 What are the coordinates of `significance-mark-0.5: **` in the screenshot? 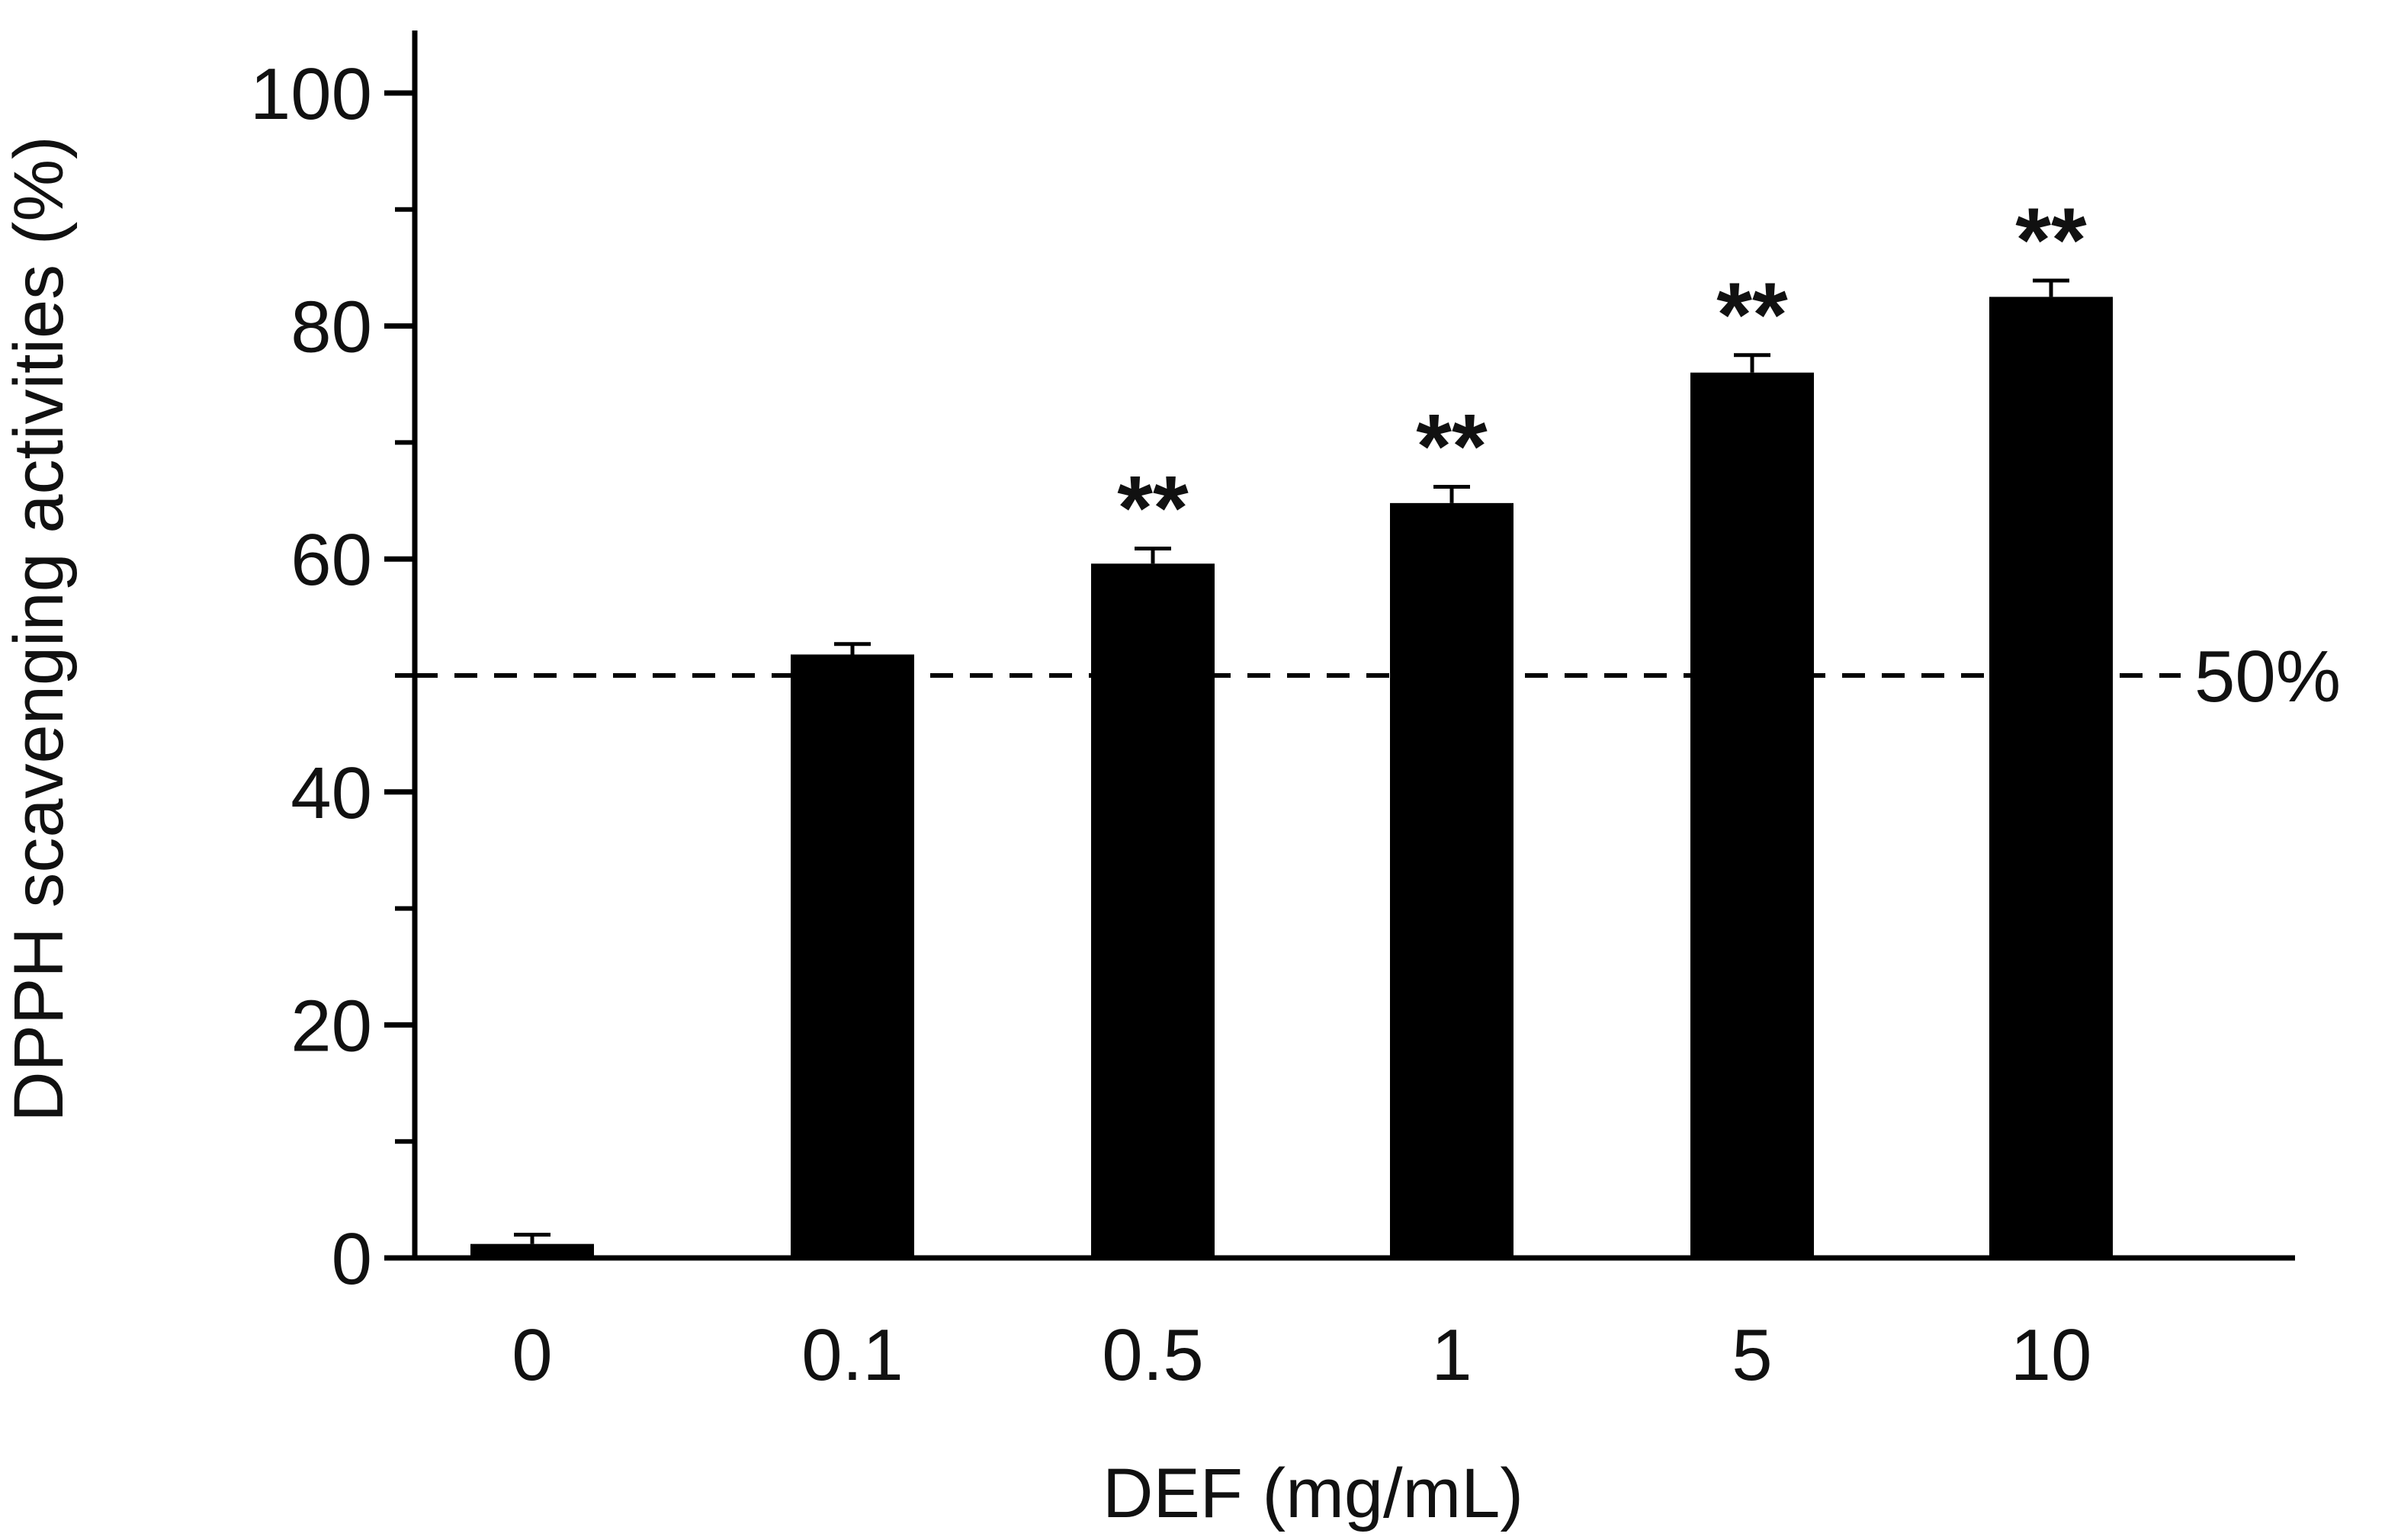 It's located at (1153, 508).